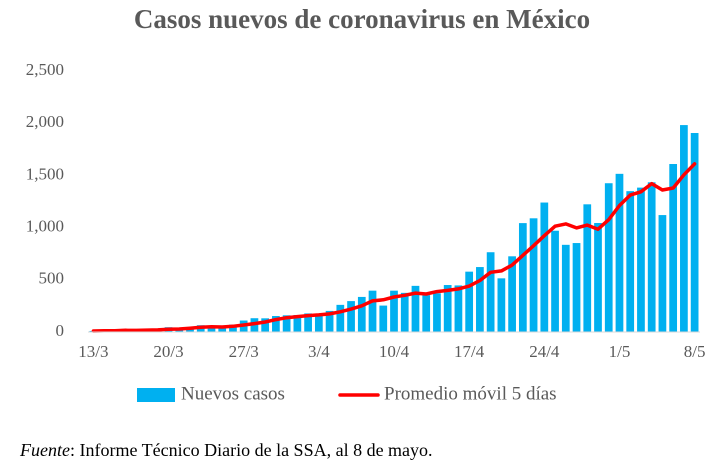  Describe the element at coordinates (60, 330) in the screenshot. I see `y-tick-label: 0` at that location.